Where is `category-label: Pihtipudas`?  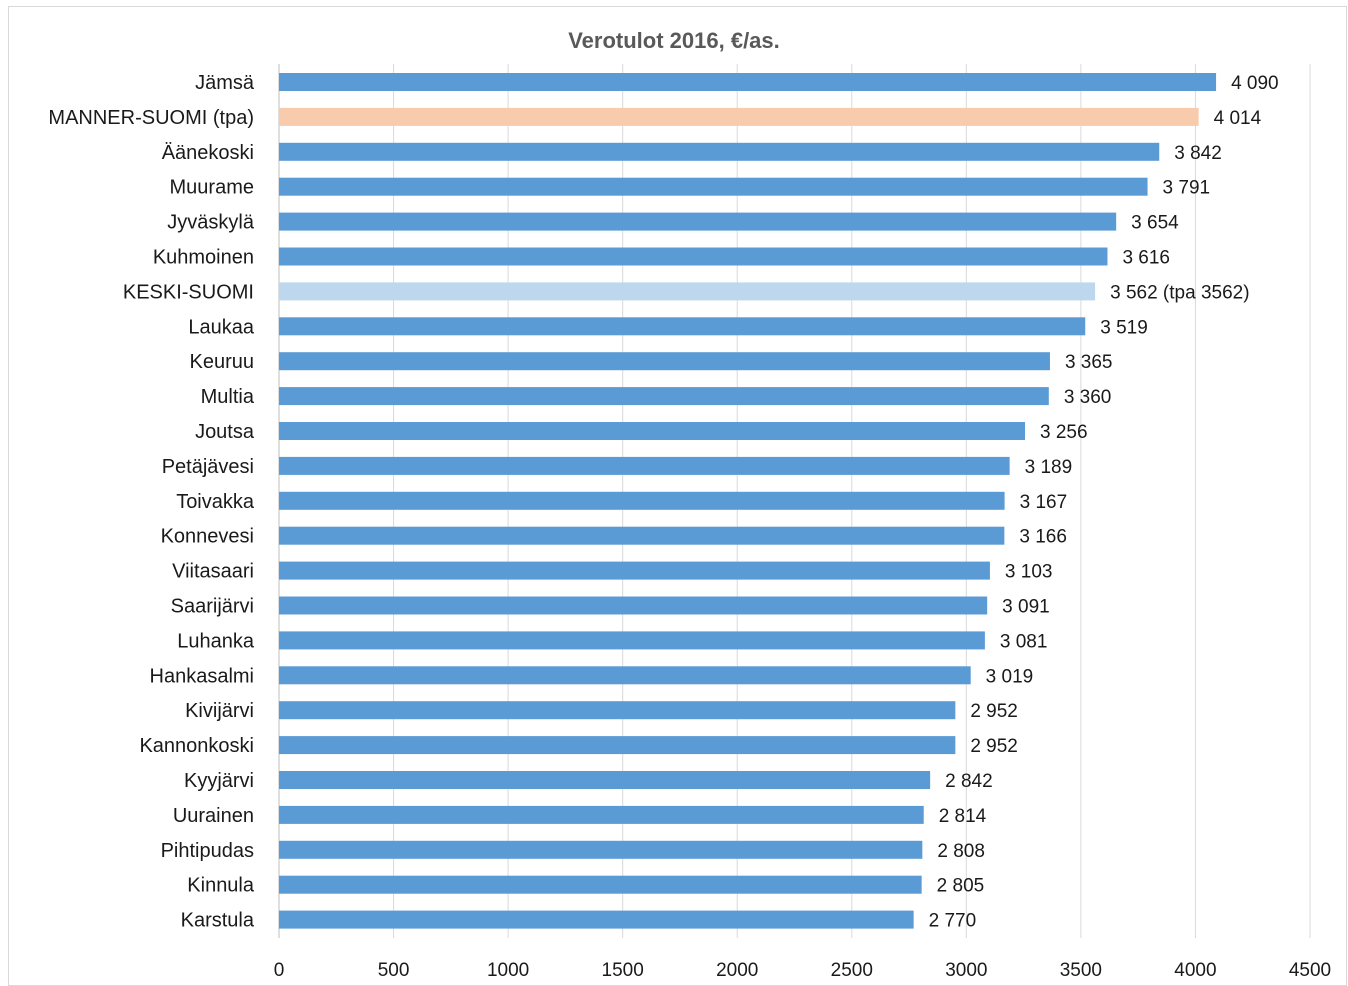
category-label: Pihtipudas is located at coordinates (207, 851).